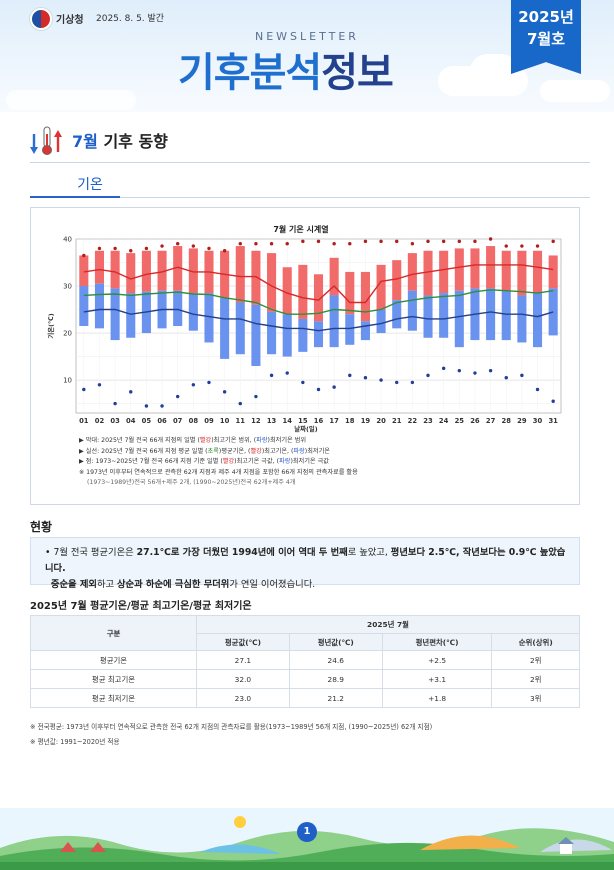  Describe the element at coordinates (147, 421) in the screenshot. I see `chart-x-tick-label: 05` at that location.